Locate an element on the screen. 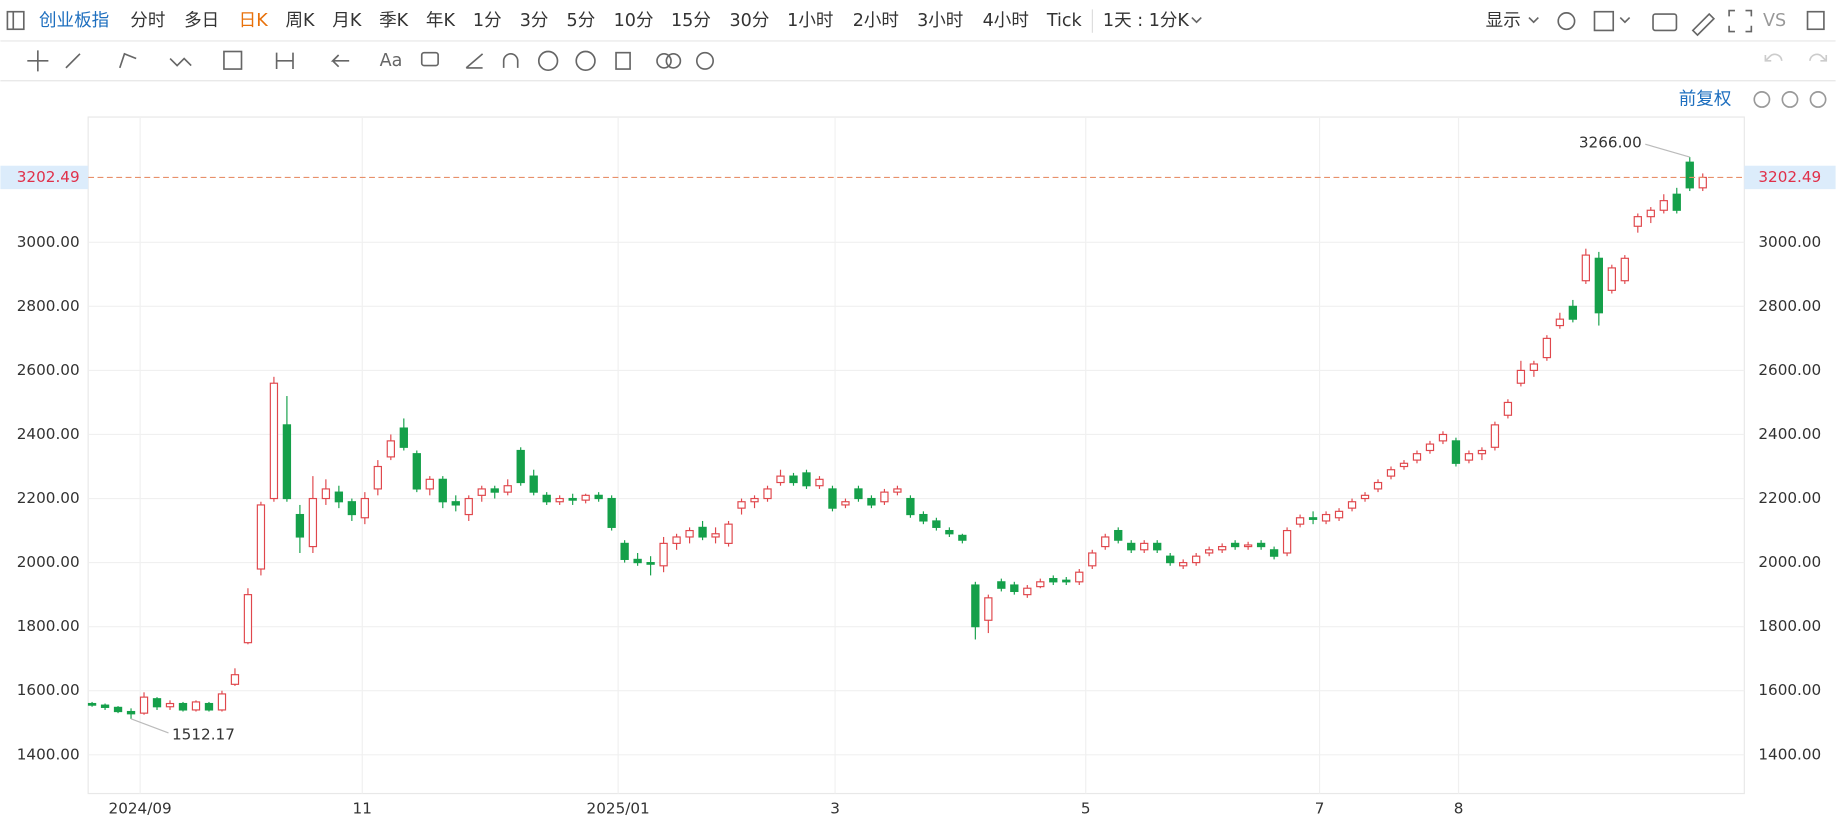 Image resolution: width=1836 pixels, height=831 pixels. period-button: 5分 is located at coordinates (581, 21).